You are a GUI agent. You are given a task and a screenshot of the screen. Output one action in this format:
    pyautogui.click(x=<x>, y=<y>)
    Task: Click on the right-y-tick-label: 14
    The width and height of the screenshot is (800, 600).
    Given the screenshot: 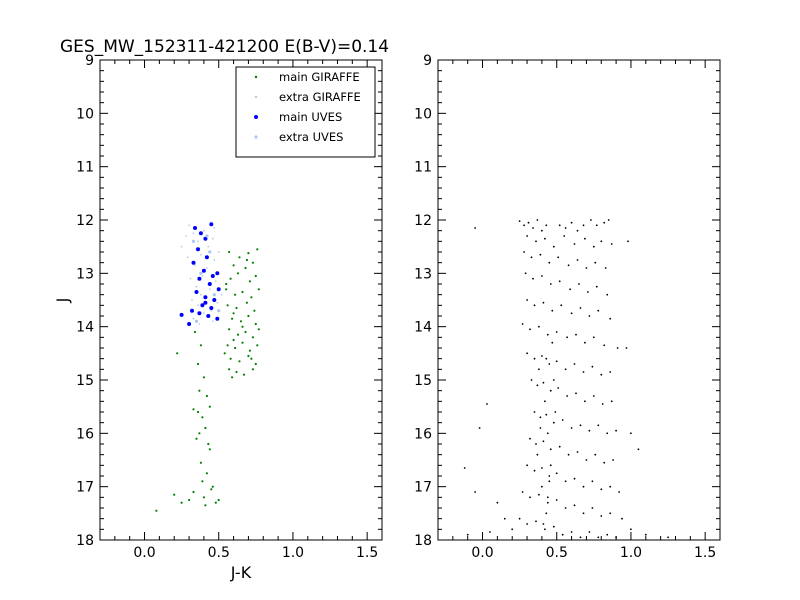 What is the action you would take?
    pyautogui.click(x=423, y=328)
    